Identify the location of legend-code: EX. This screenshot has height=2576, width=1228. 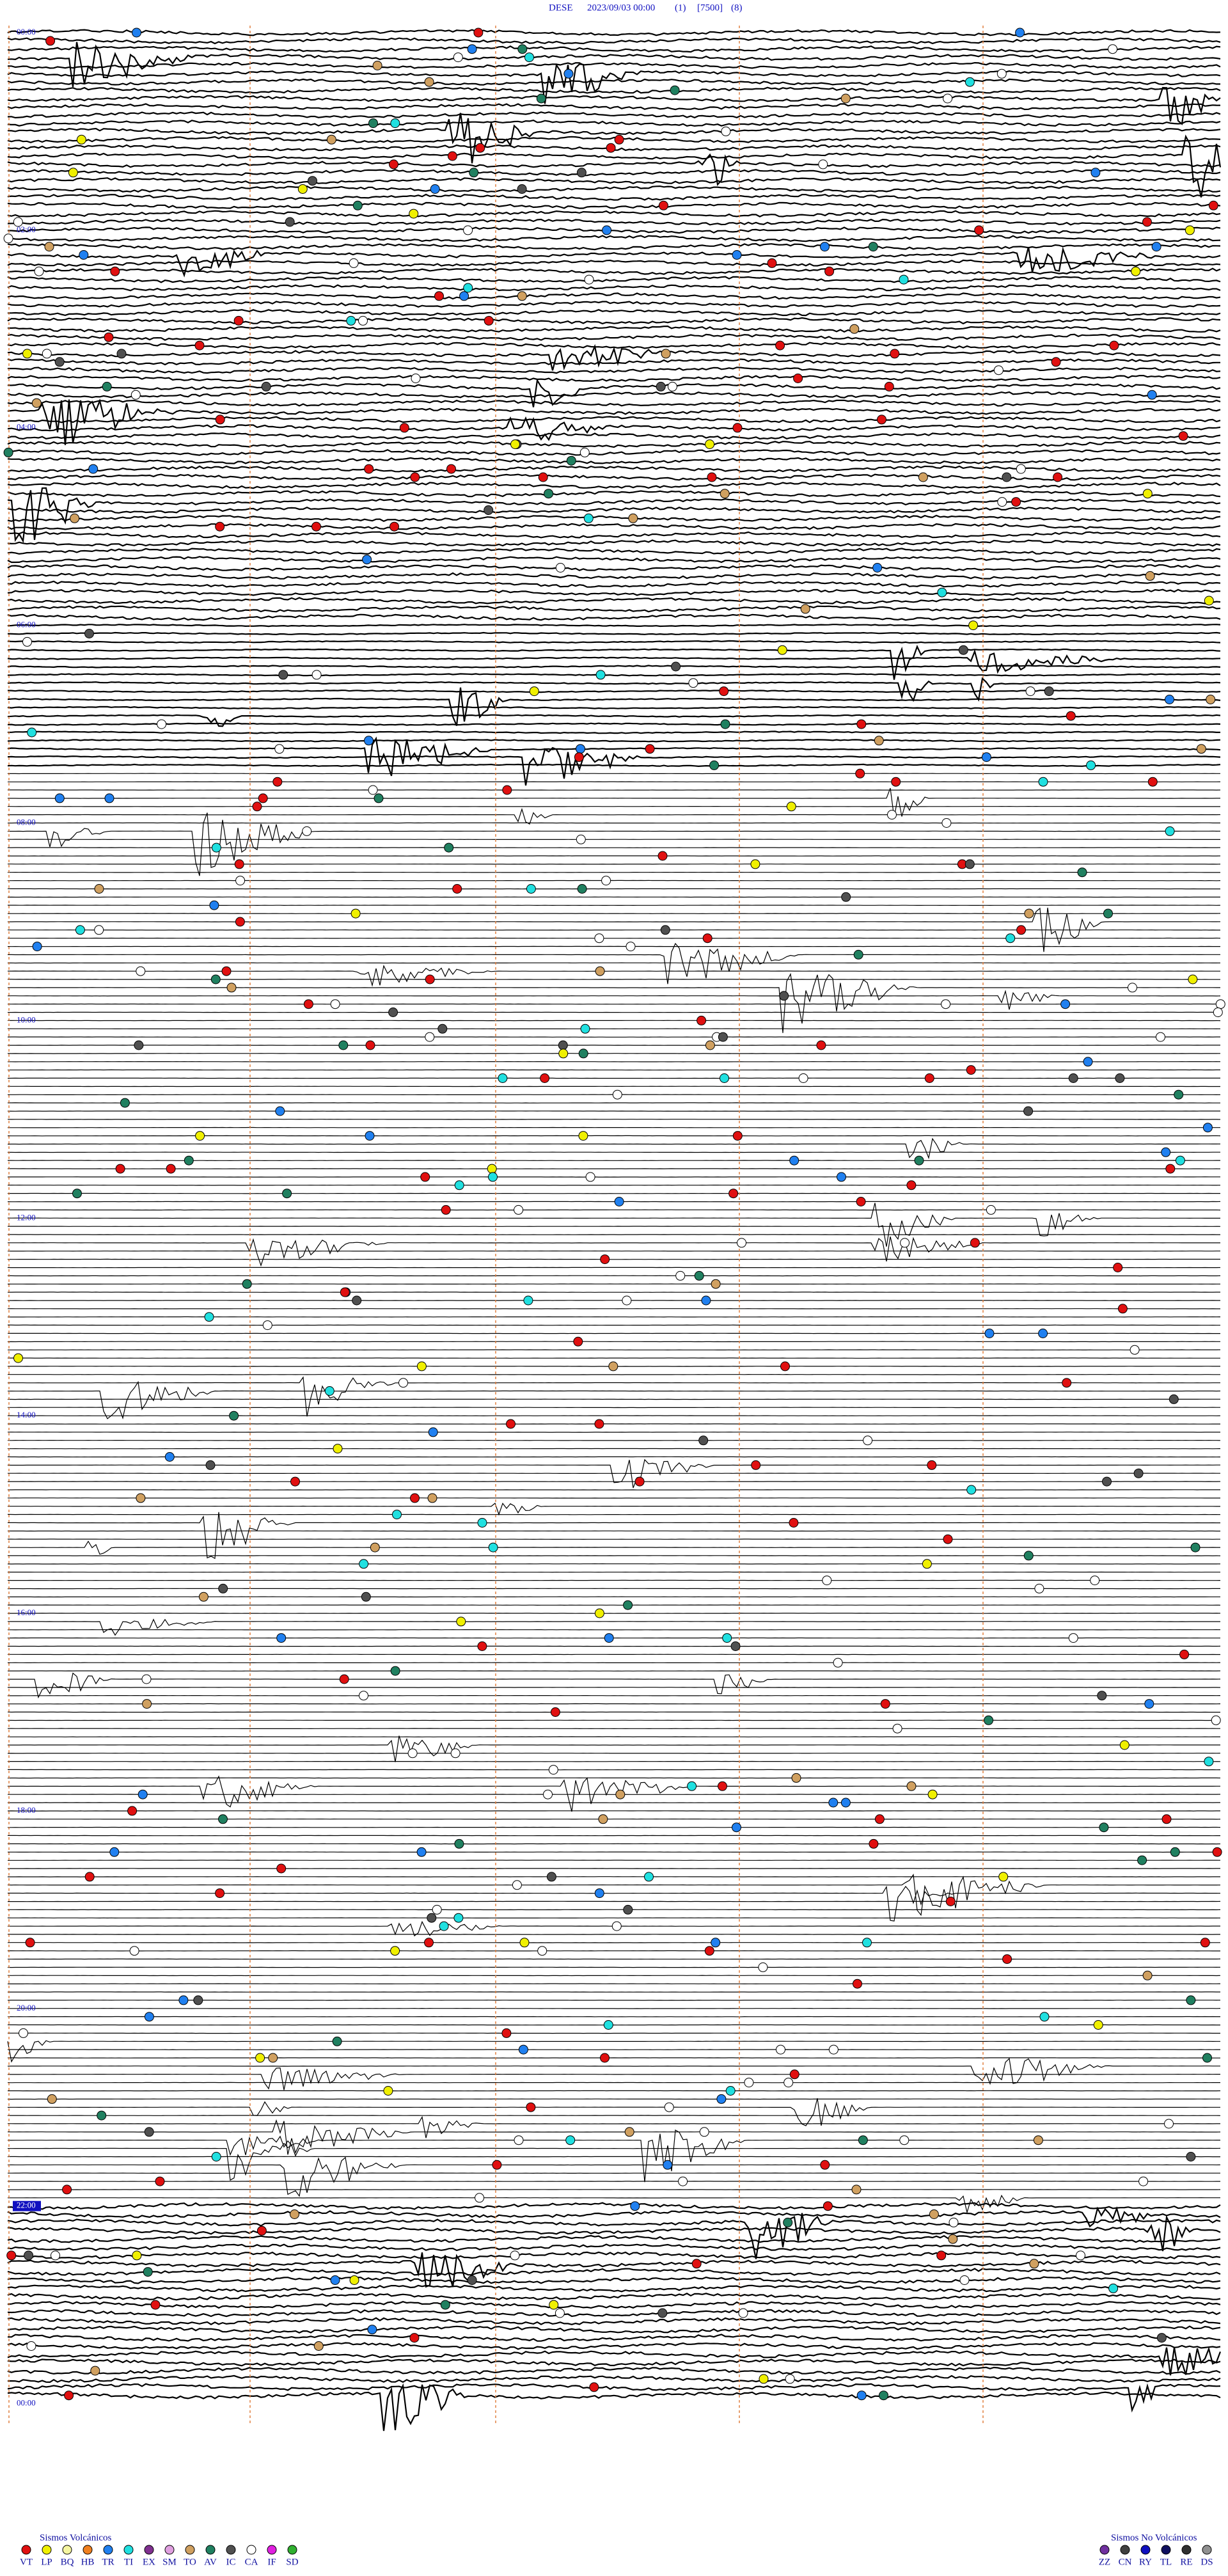
(149, 2562).